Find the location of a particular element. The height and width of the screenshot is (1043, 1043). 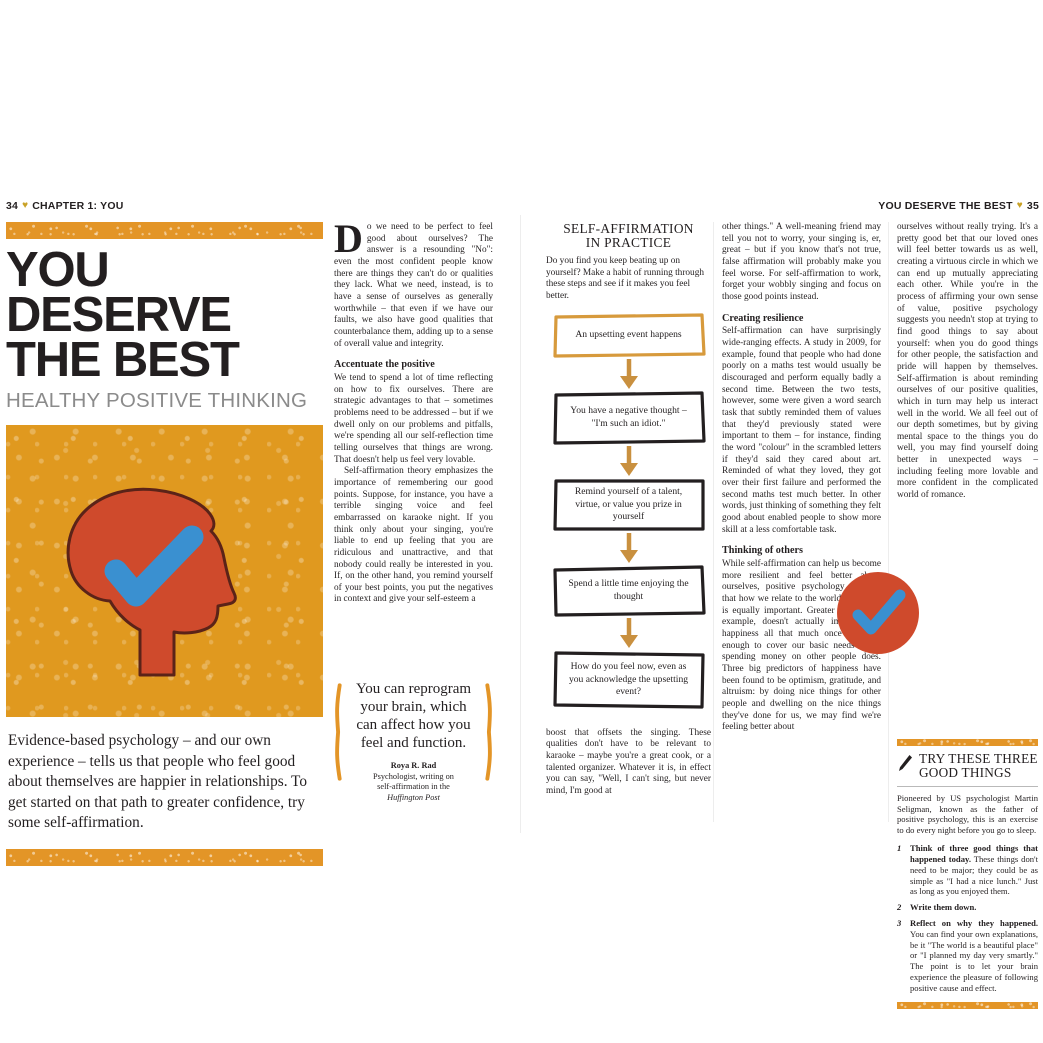

quote-attribution: Roya R. Rad is located at coordinates (413, 765).